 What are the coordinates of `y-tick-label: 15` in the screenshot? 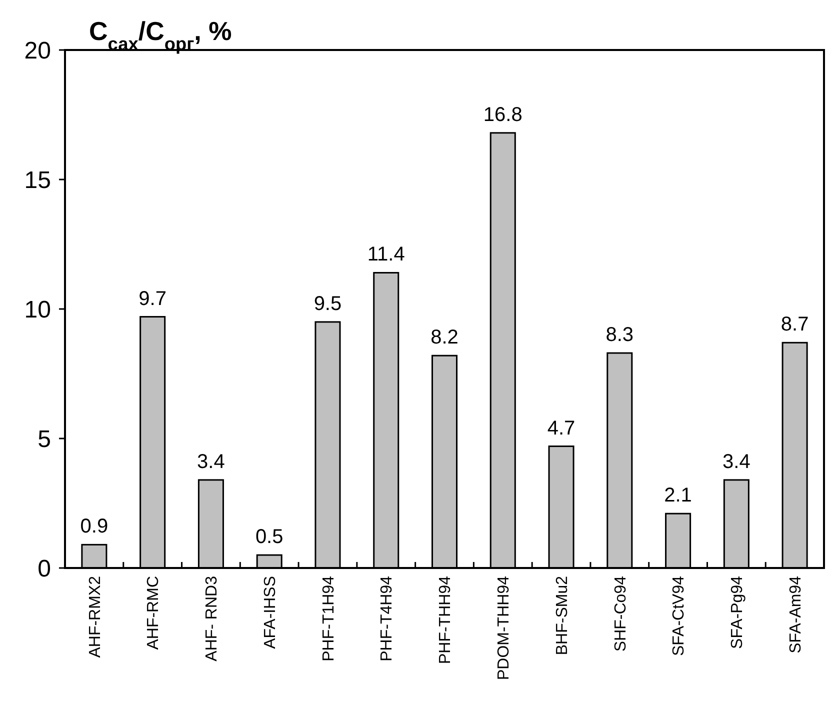 It's located at (37, 180).